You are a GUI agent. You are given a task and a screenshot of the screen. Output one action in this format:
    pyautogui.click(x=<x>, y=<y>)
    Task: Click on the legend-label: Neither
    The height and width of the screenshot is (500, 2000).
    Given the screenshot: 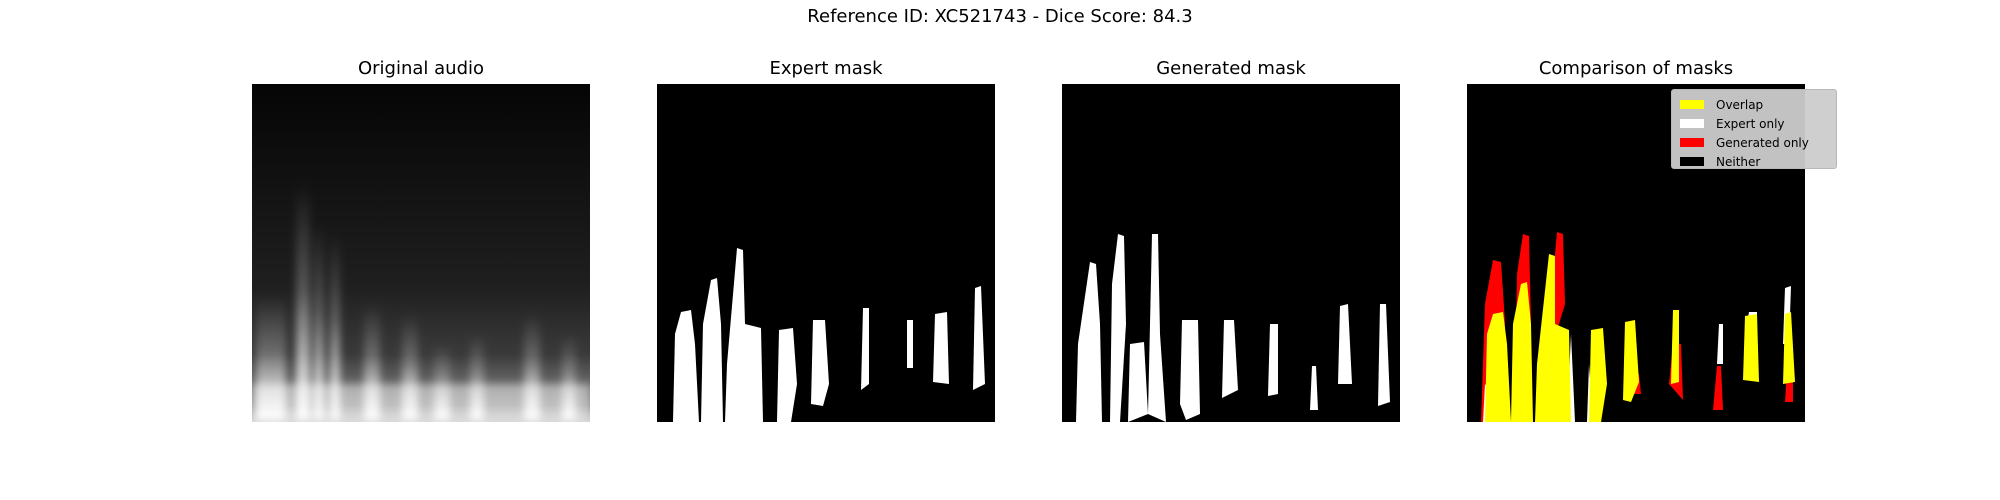 What is the action you would take?
    pyautogui.click(x=1738, y=161)
    